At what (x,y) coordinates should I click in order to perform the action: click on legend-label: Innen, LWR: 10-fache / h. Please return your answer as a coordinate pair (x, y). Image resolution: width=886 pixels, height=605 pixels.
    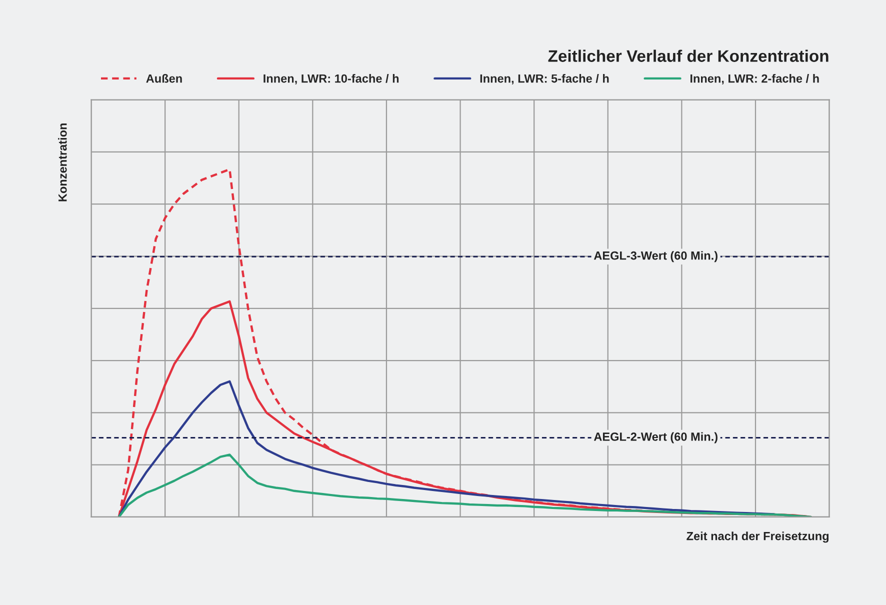
    Looking at the image, I should click on (331, 79).